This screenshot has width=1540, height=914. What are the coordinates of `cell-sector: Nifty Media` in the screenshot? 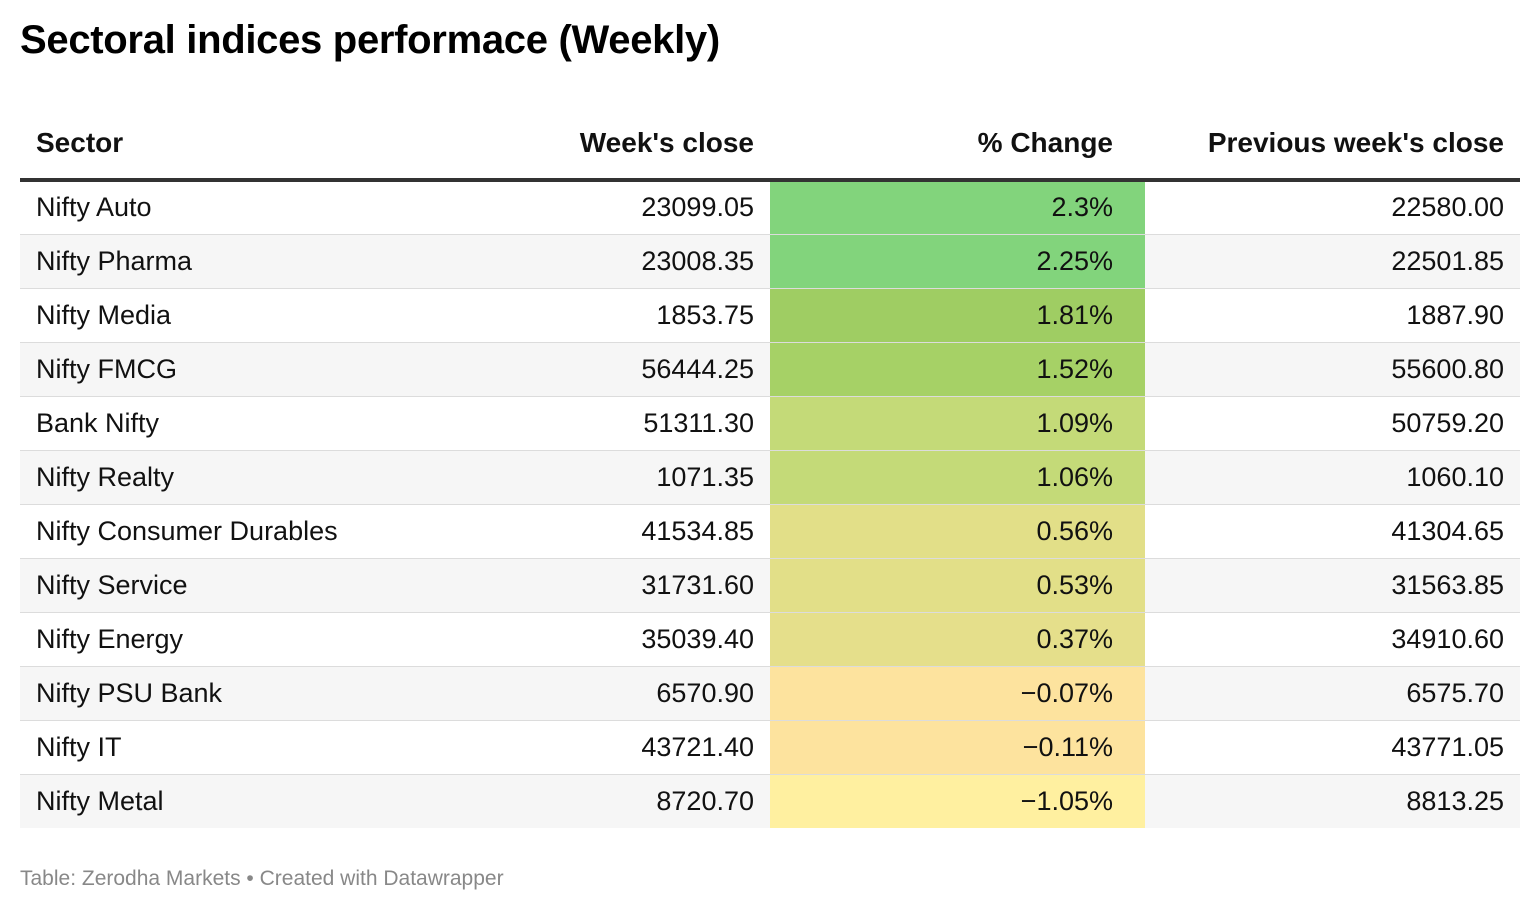 It's located at (207, 315).